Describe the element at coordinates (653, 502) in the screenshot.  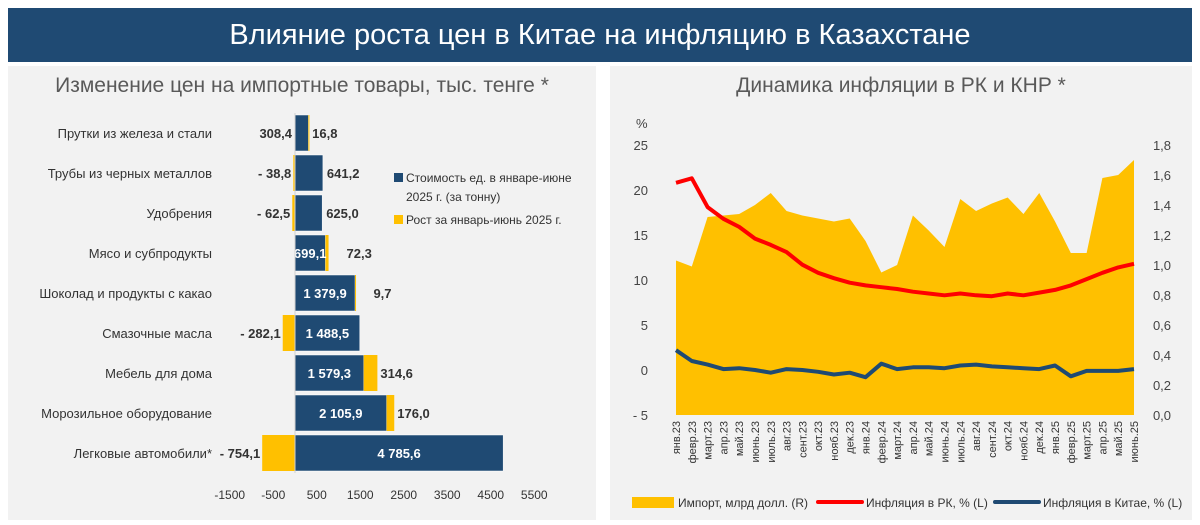
I see `legend-swatch-import` at that location.